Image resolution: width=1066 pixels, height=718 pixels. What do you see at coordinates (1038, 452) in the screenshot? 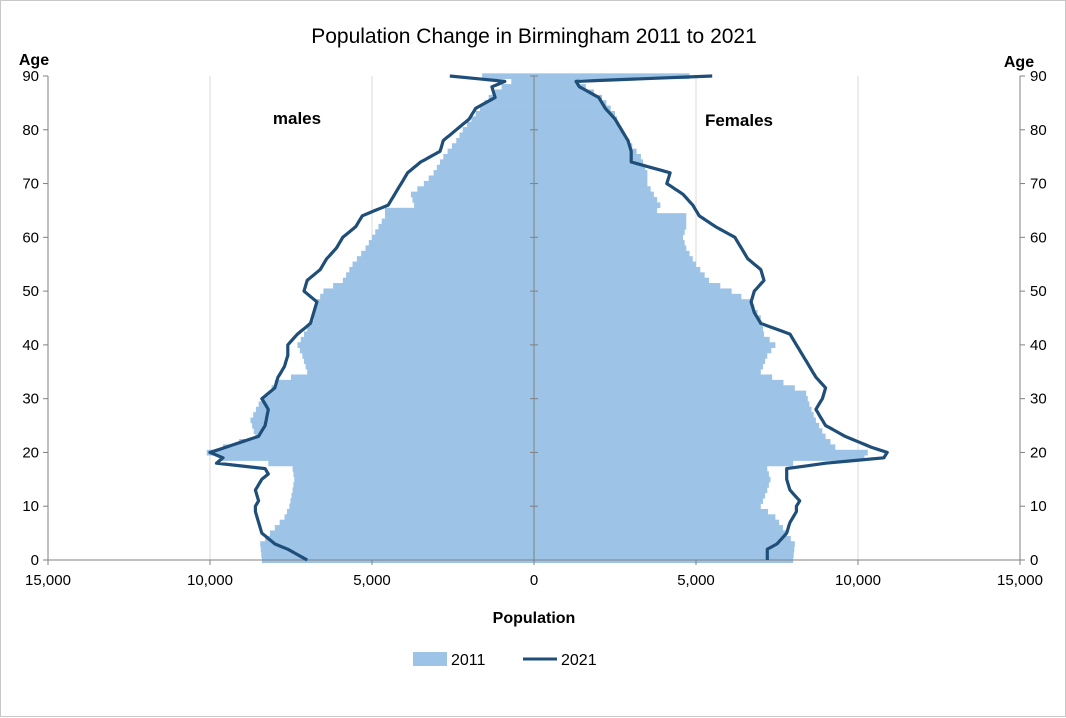
I see `y-tick-label-right: 20` at bounding box center [1038, 452].